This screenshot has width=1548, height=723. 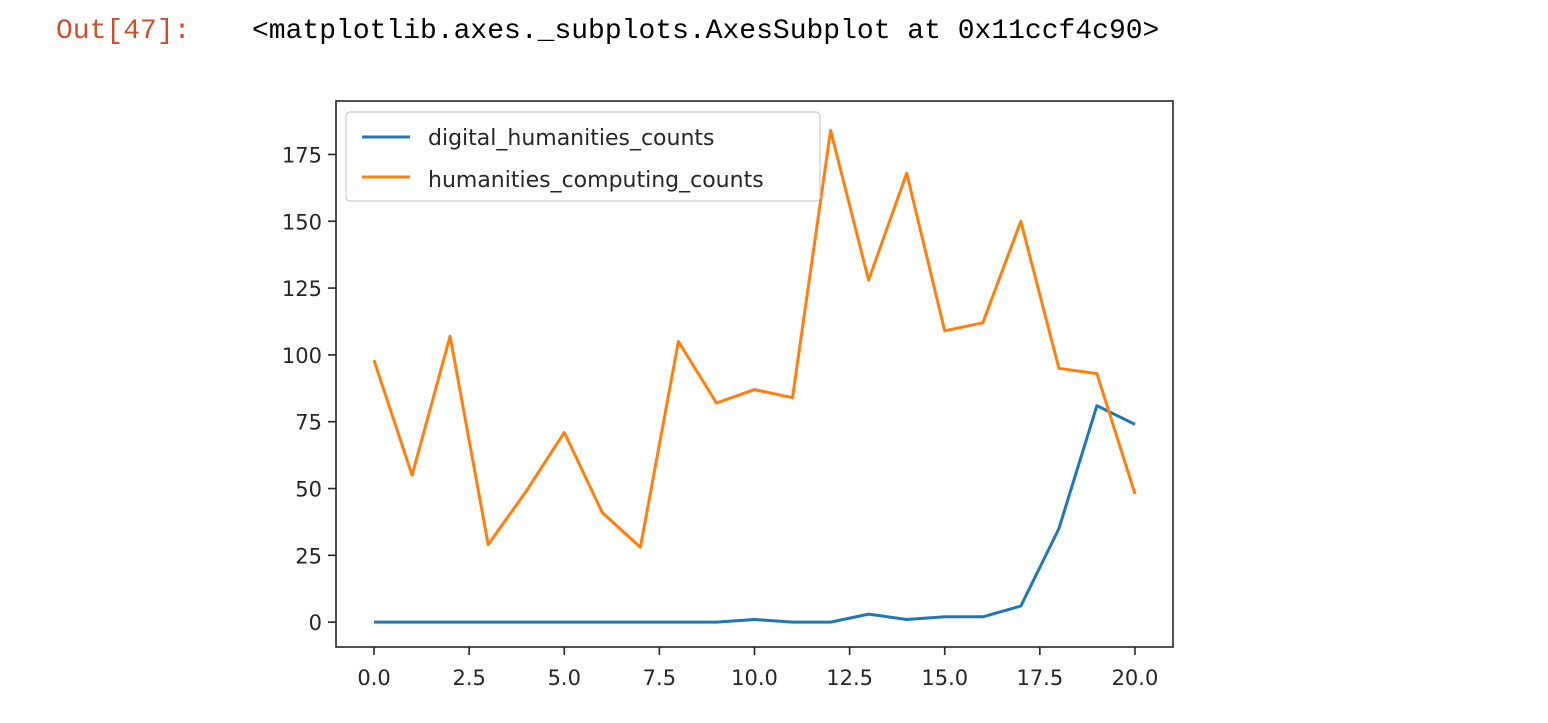 What do you see at coordinates (308, 423) in the screenshot?
I see `y-tick-label: 75` at bounding box center [308, 423].